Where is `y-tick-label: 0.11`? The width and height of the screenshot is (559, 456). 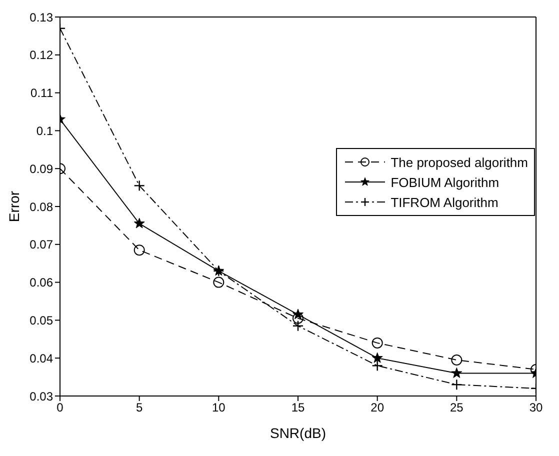
y-tick-label: 0.11 is located at coordinates (42, 93).